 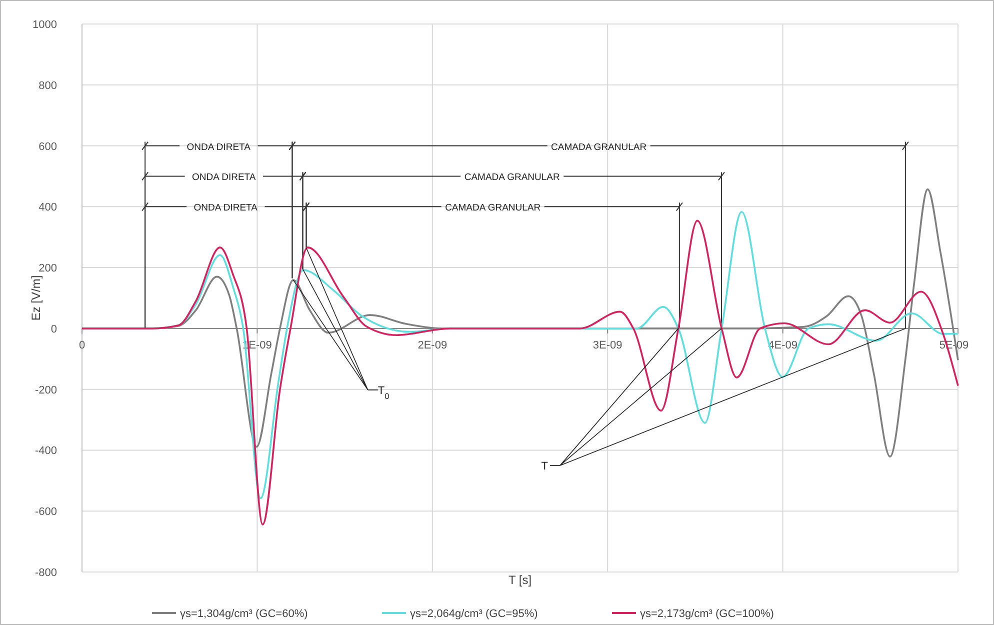 What do you see at coordinates (53, 329) in the screenshot?
I see `y-tick-label: 0` at bounding box center [53, 329].